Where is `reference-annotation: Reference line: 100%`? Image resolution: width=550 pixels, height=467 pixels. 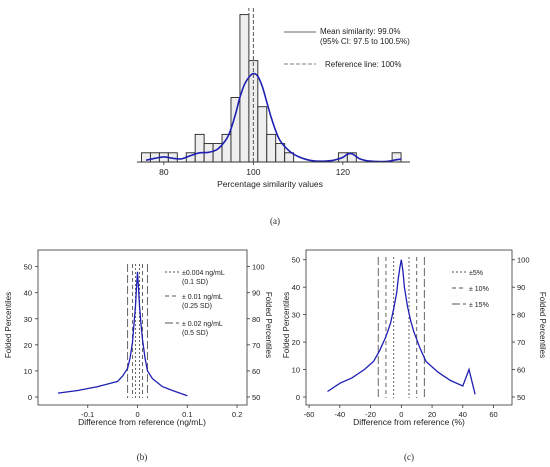
reference-annotation: Reference line: 100% is located at coordinates (363, 64).